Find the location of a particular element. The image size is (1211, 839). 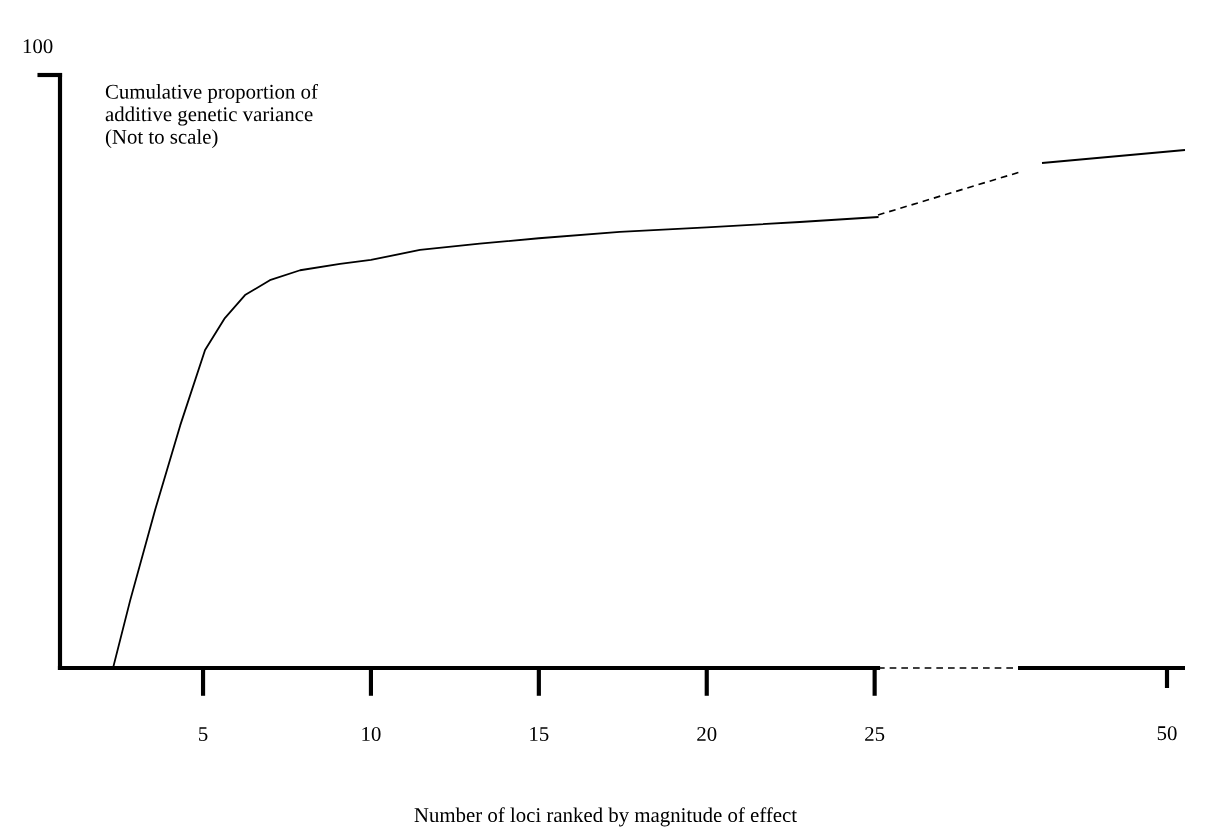

x-tick-label: 20 is located at coordinates (707, 733).